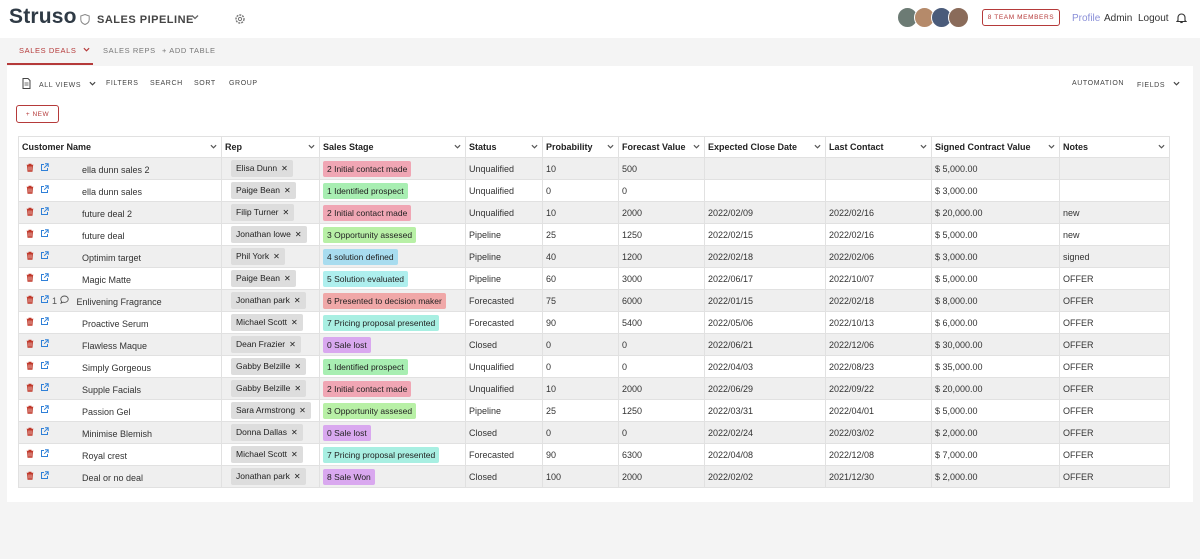  I want to click on close-date-cell, so click(765, 168).